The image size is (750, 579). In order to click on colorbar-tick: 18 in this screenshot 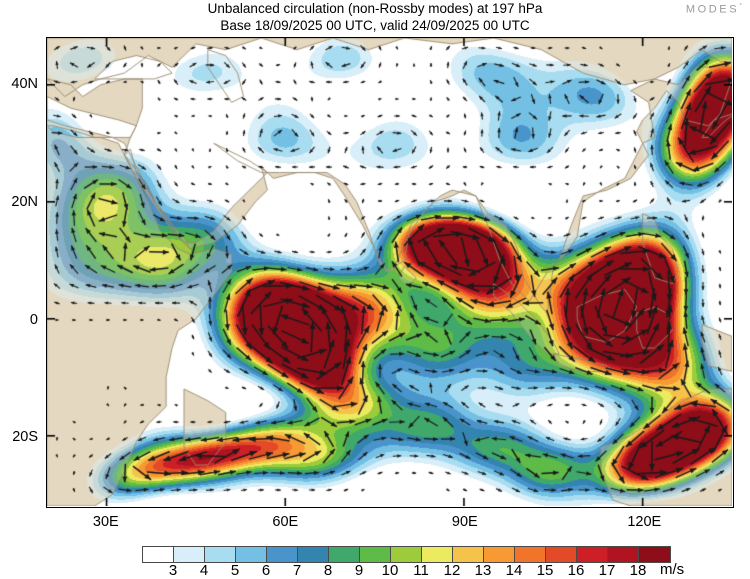, I will do `click(638, 570)`.